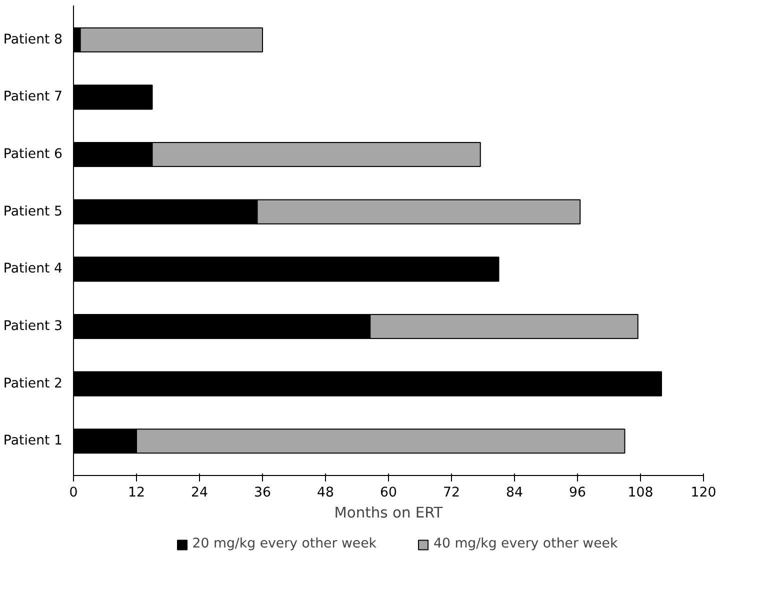 The width and height of the screenshot is (766, 615). I want to click on x-tick-label: 12, so click(136, 493).